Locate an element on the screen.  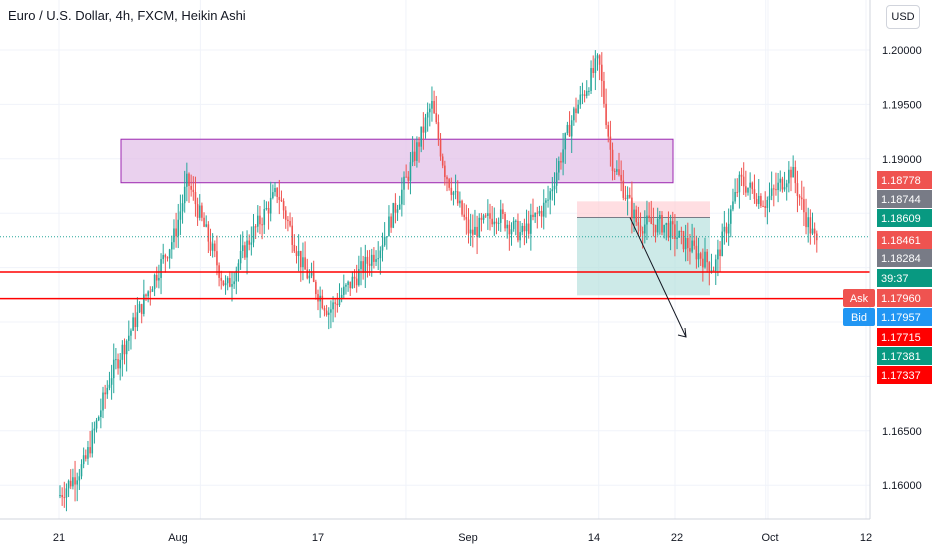
resistance-zone is located at coordinates (397, 161).